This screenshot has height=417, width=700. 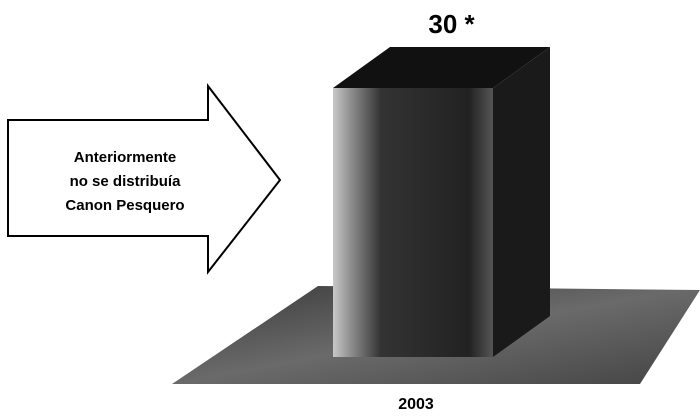 I want to click on x-tick-label: 2003, so click(x=416, y=404).